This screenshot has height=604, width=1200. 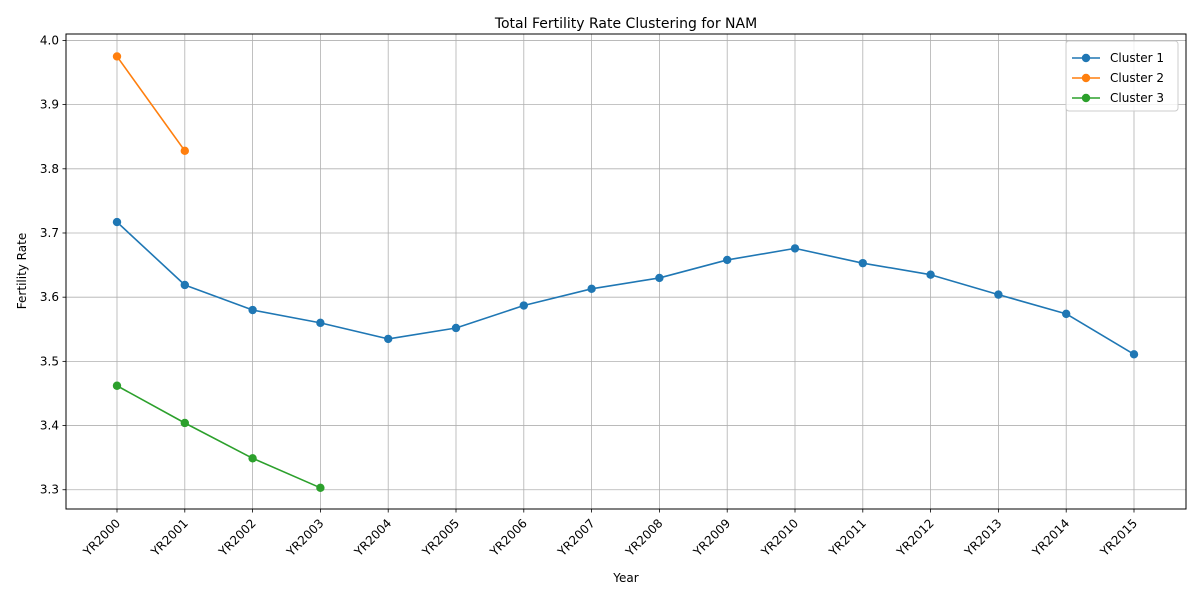 What do you see at coordinates (49, 361) in the screenshot?
I see `y-tick-label: 3.5` at bounding box center [49, 361].